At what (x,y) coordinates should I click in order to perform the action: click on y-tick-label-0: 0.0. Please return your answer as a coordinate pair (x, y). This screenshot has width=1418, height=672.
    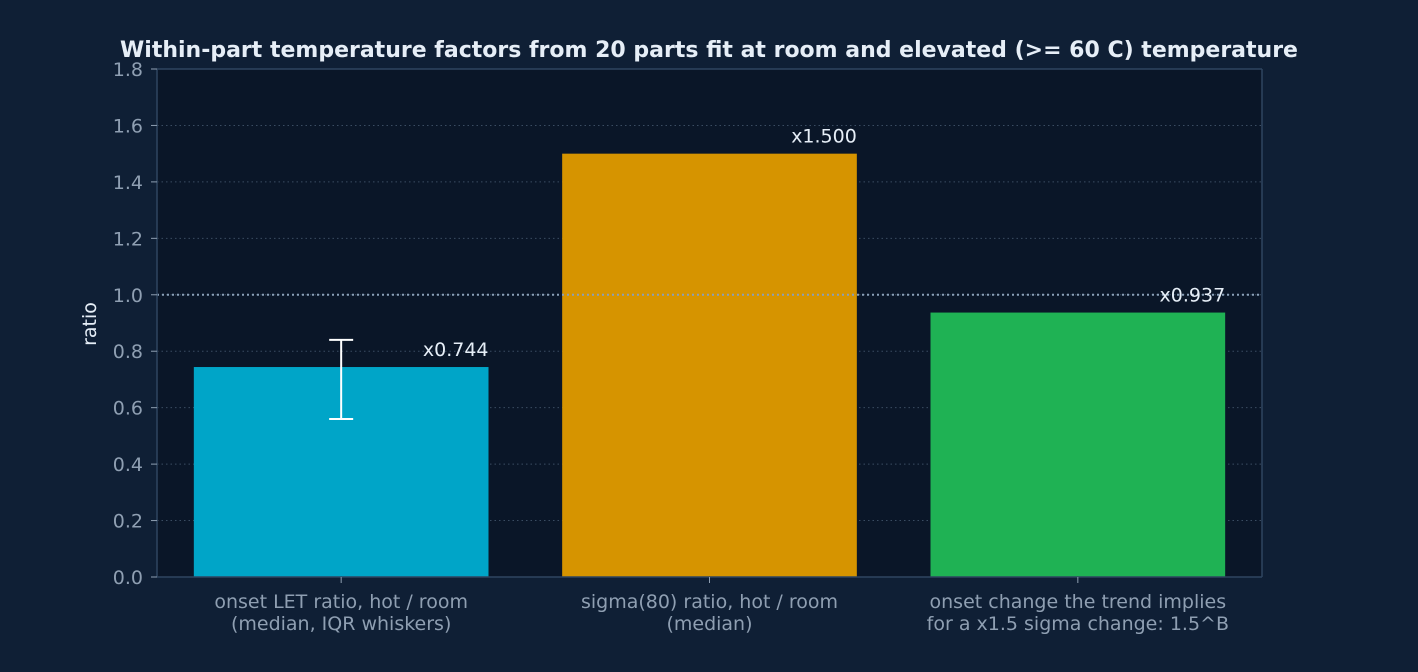
    Looking at the image, I should click on (128, 578).